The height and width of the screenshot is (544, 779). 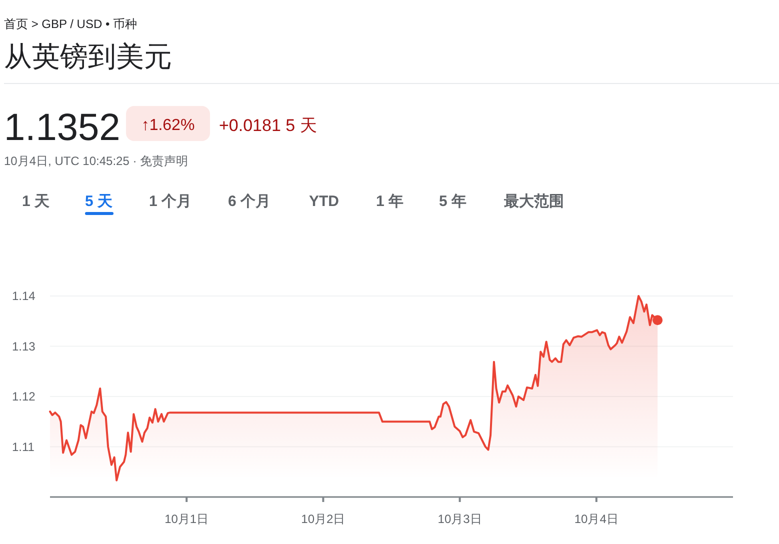 I want to click on chart-title: 从英镑到美元, so click(x=88, y=56).